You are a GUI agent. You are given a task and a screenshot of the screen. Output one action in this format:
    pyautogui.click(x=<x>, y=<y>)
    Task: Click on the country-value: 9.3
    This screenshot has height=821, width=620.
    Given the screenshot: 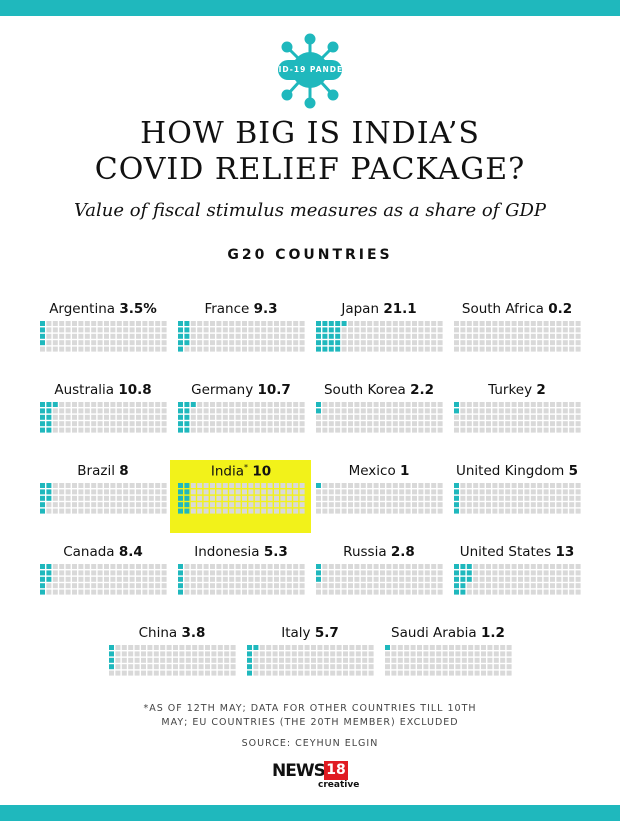 What is the action you would take?
    pyautogui.click(x=265, y=309)
    